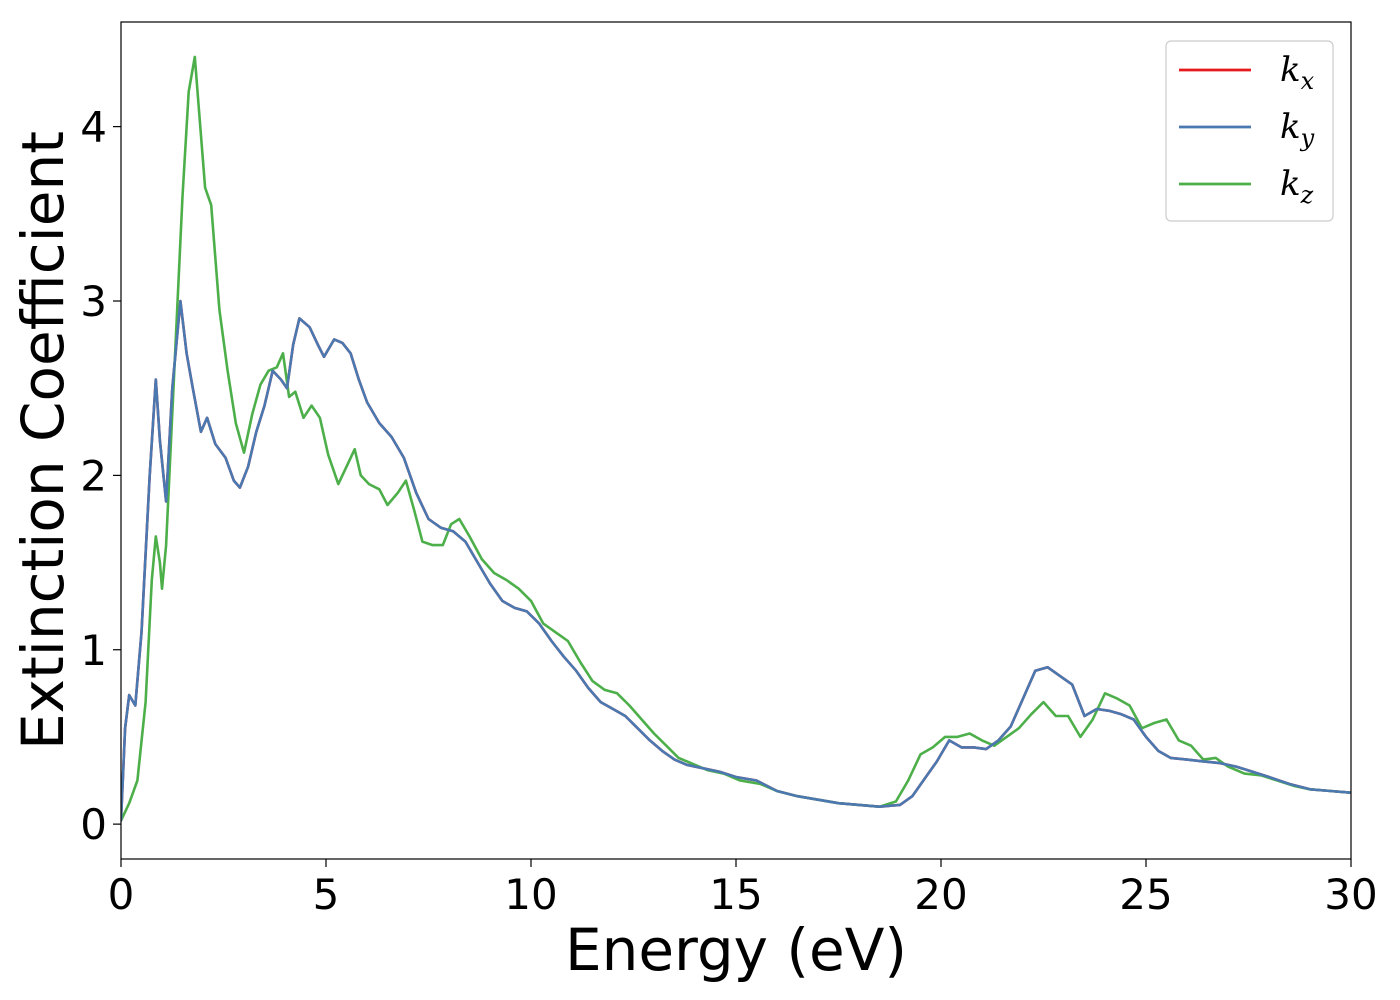  I want to click on legend-box, so click(1249, 131).